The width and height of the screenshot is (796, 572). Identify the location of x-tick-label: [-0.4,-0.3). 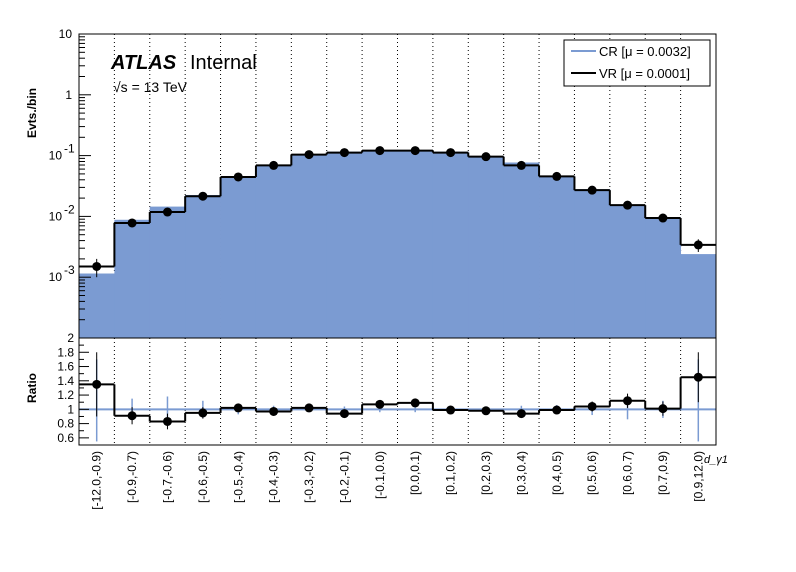
(274, 477).